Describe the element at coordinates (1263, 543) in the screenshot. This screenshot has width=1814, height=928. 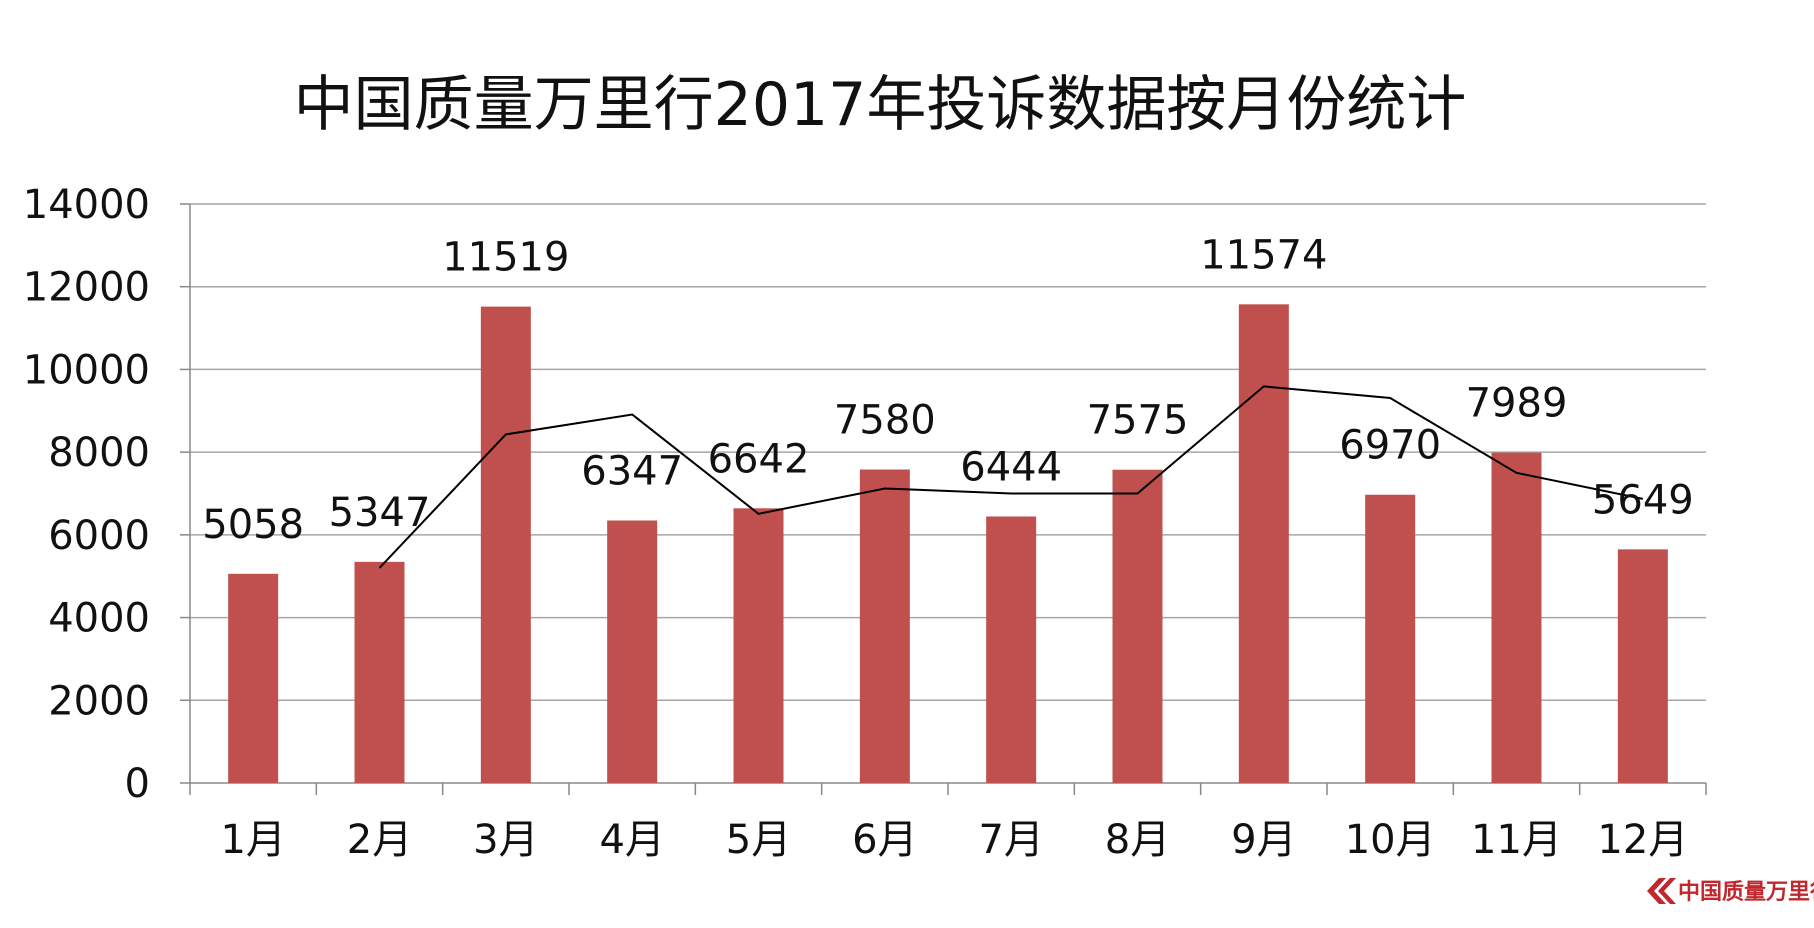
I see `bar-9月` at that location.